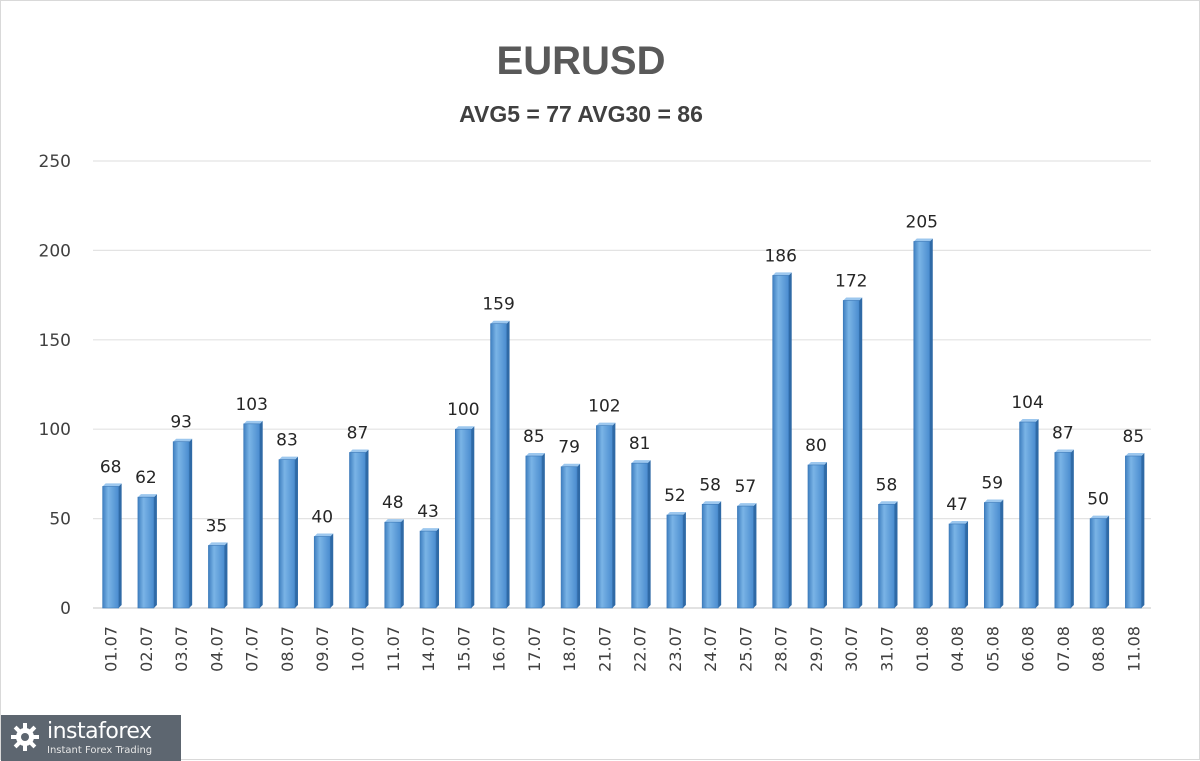  I want to click on data-label: 48, so click(393, 503).